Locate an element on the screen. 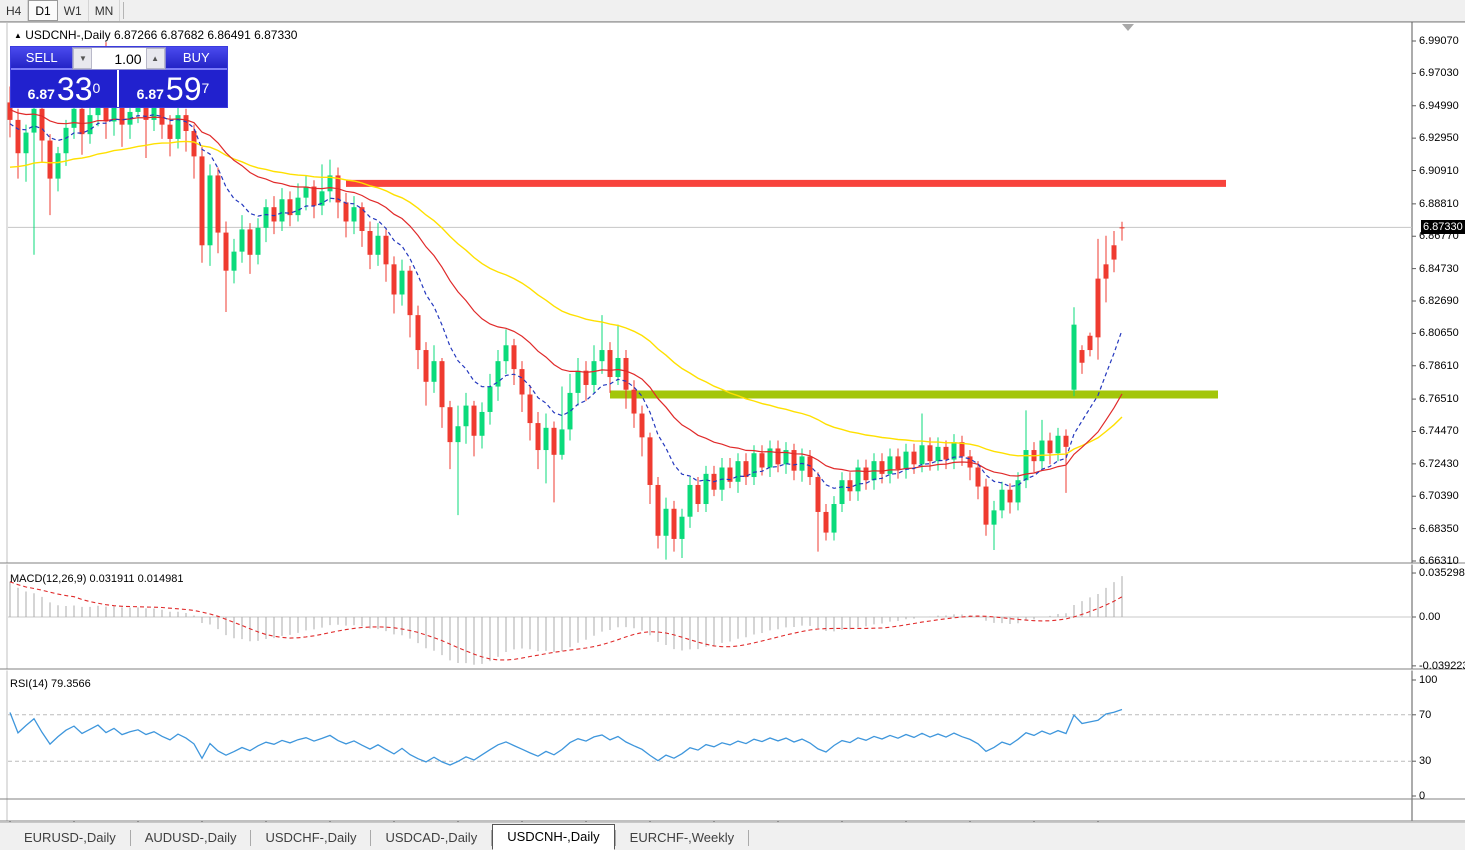 Image resolution: width=1465 pixels, height=850 pixels. timeframe-button-d1: D1 is located at coordinates (43, 10).